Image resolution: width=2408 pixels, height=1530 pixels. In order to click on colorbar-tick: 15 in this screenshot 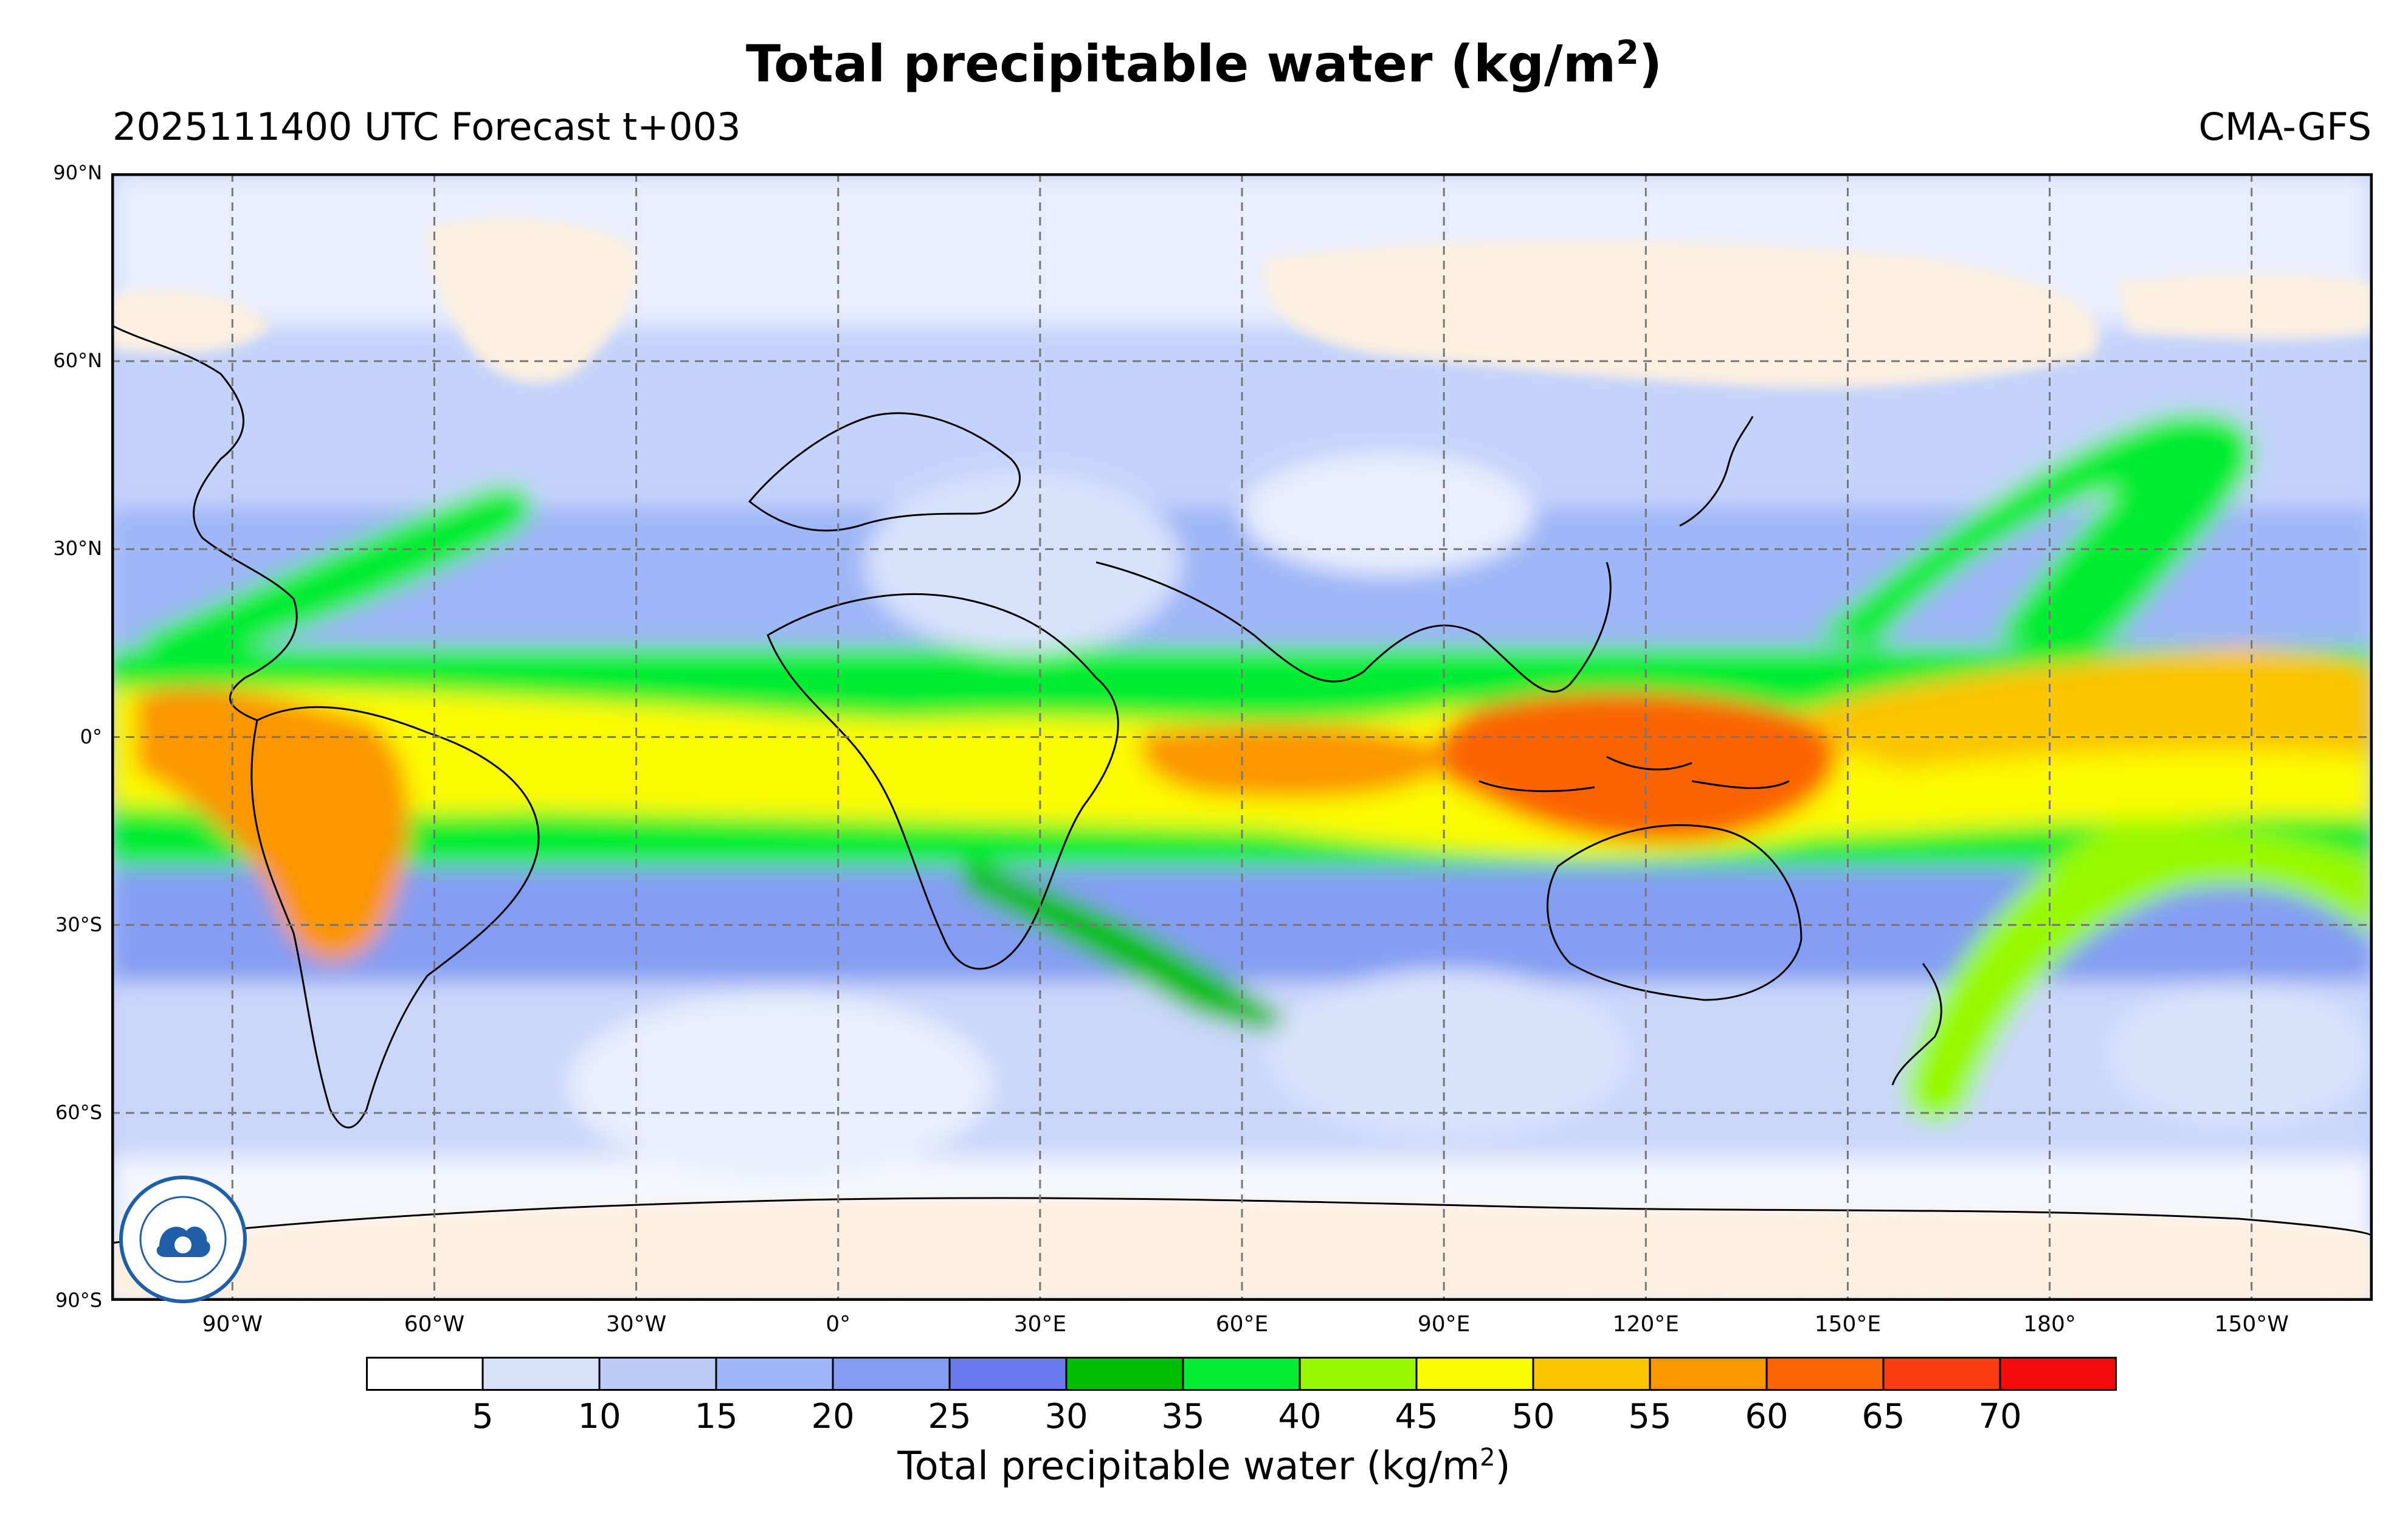, I will do `click(716, 1416)`.